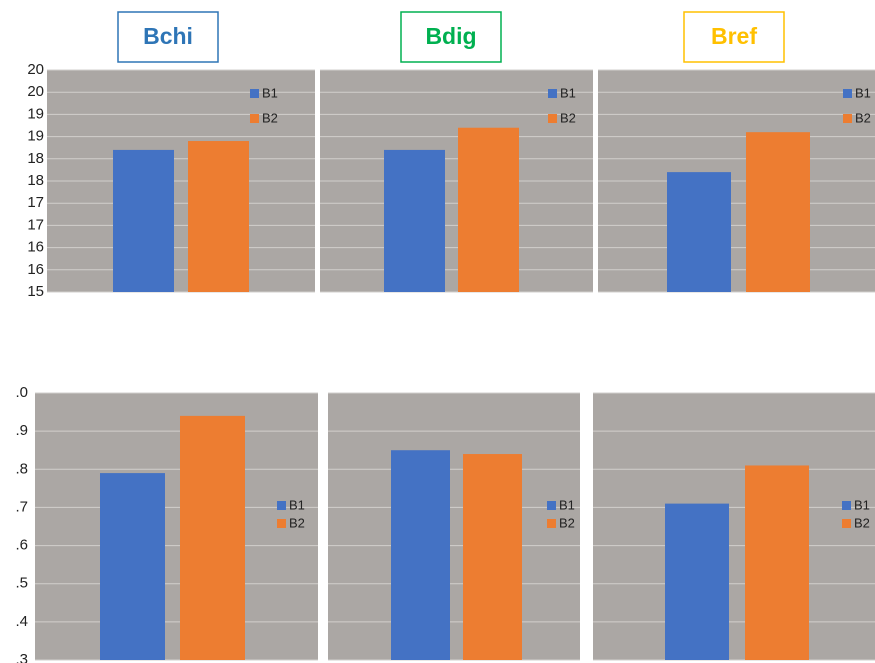  What do you see at coordinates (21, 430) in the screenshot?
I see `y-tick-label: .9` at bounding box center [21, 430].